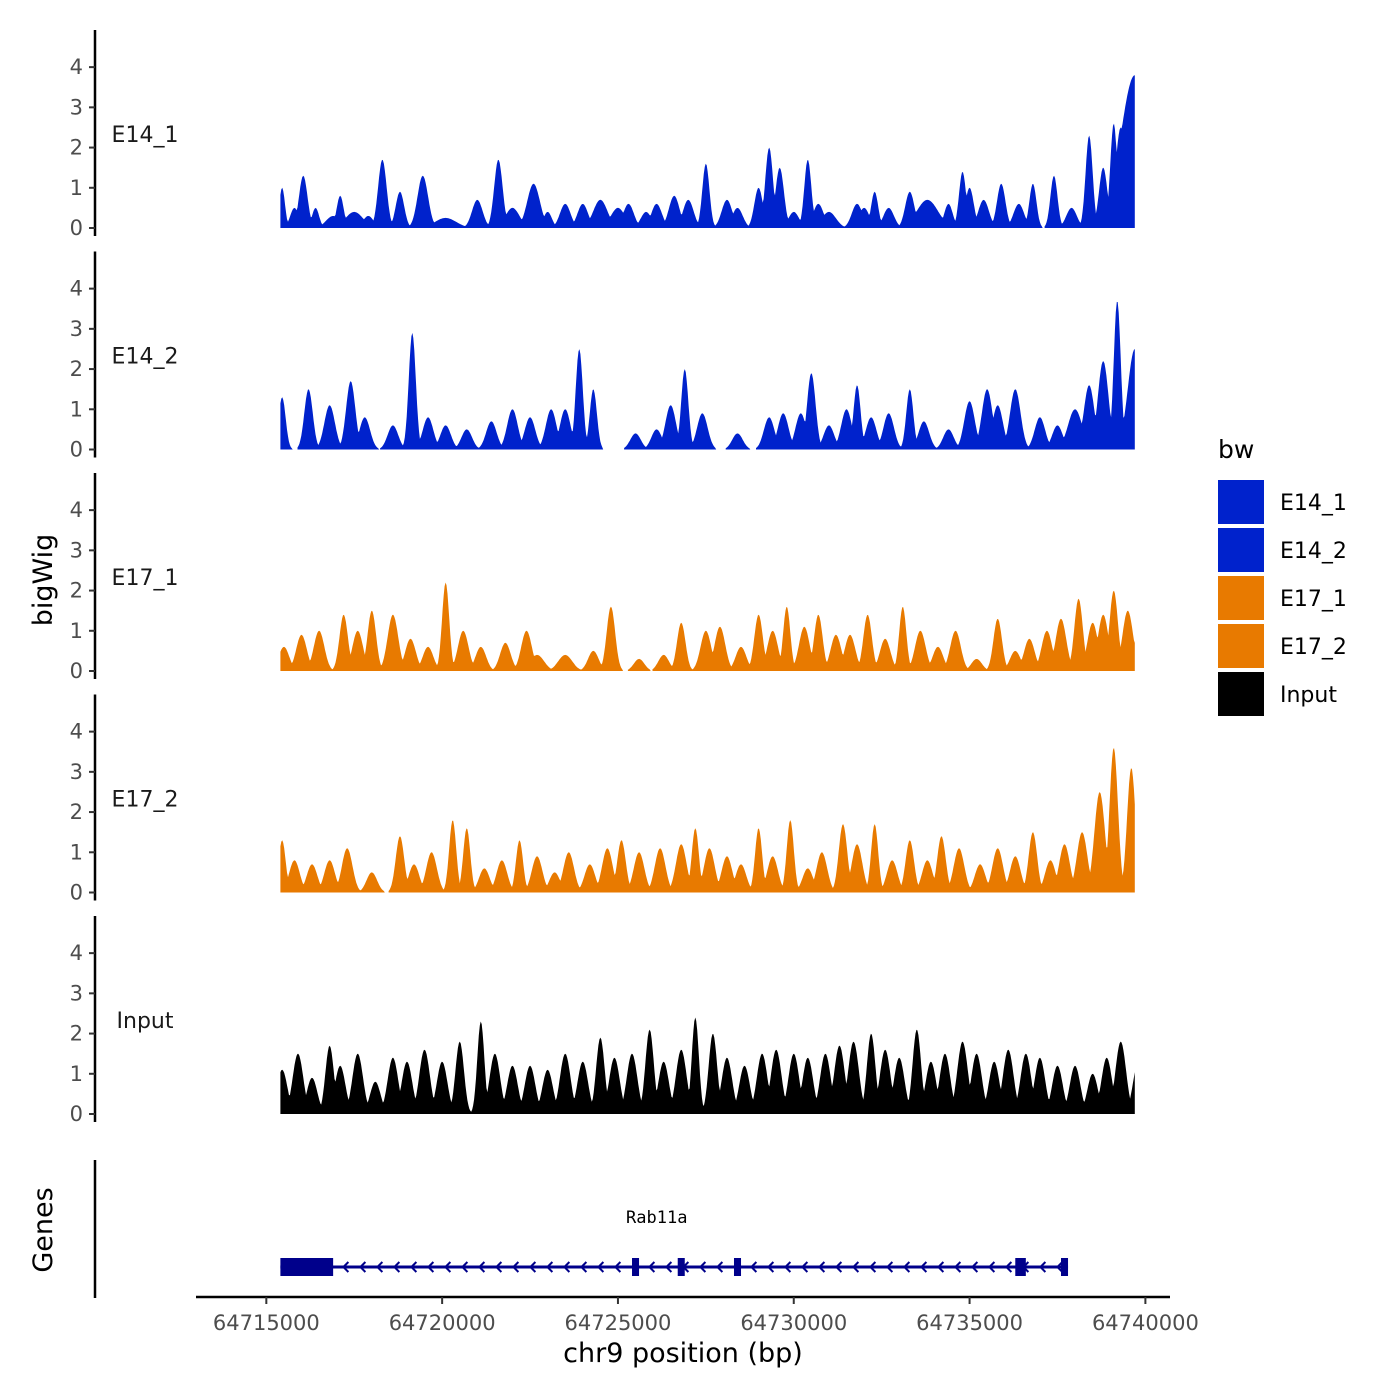 The height and width of the screenshot is (1400, 1400). What do you see at coordinates (145, 357) in the screenshot?
I see `panel-label: E14_2` at bounding box center [145, 357].